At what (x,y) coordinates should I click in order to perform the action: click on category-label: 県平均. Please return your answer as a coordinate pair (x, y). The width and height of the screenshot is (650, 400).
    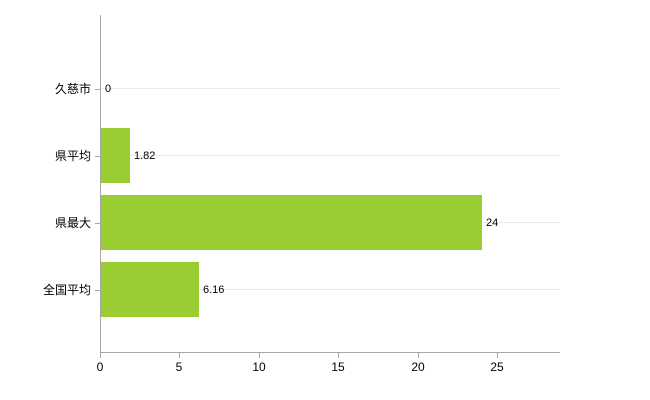
    Looking at the image, I should click on (72, 155).